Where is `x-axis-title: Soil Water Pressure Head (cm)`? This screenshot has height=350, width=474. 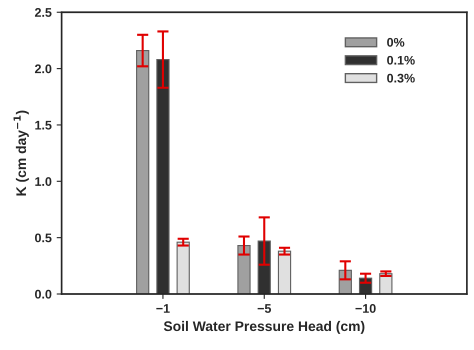
x-axis-title: Soil Water Pressure Head (cm) is located at coordinates (264, 327).